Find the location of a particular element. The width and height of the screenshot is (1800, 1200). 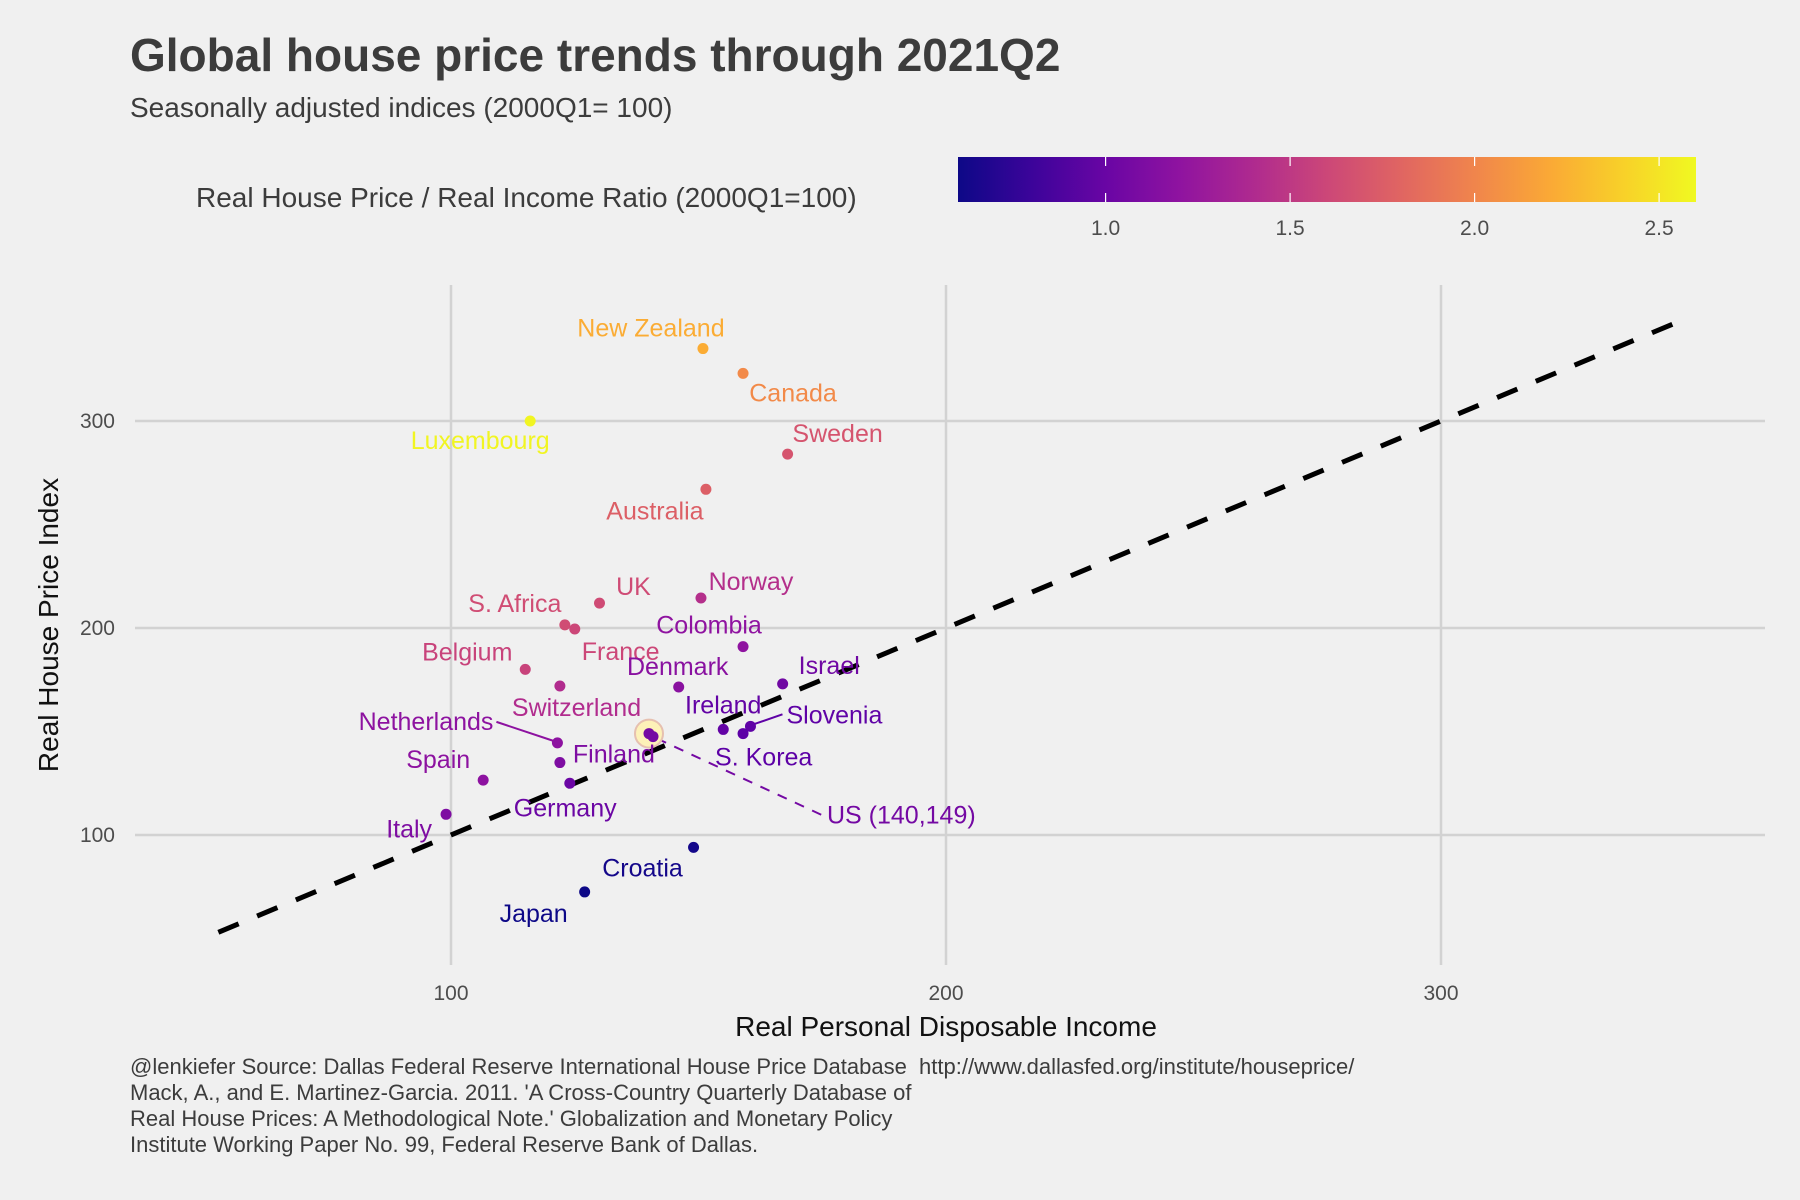

point-label-croatia: Croatia is located at coordinates (642, 868).